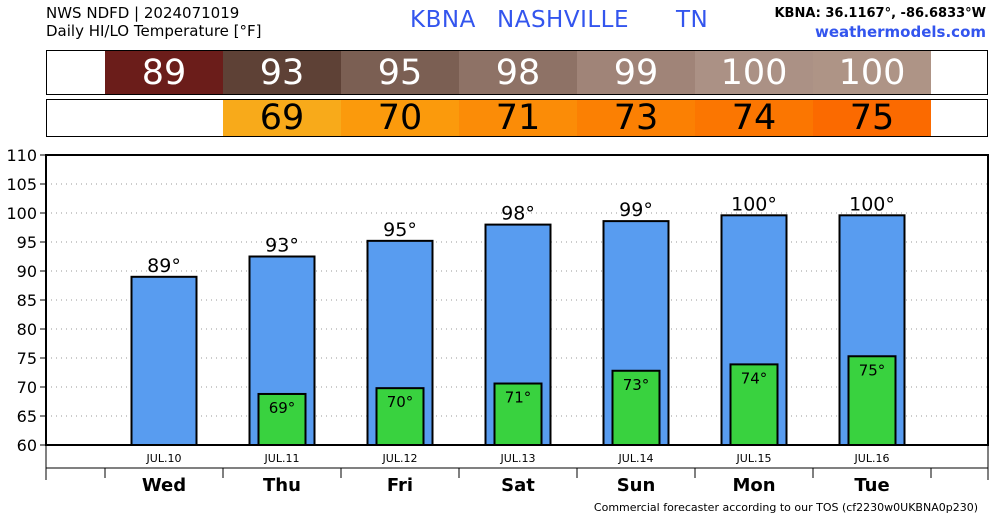 The height and width of the screenshot is (520, 1000). What do you see at coordinates (27, 329) in the screenshot?
I see `y-tick-label: 80` at bounding box center [27, 329].